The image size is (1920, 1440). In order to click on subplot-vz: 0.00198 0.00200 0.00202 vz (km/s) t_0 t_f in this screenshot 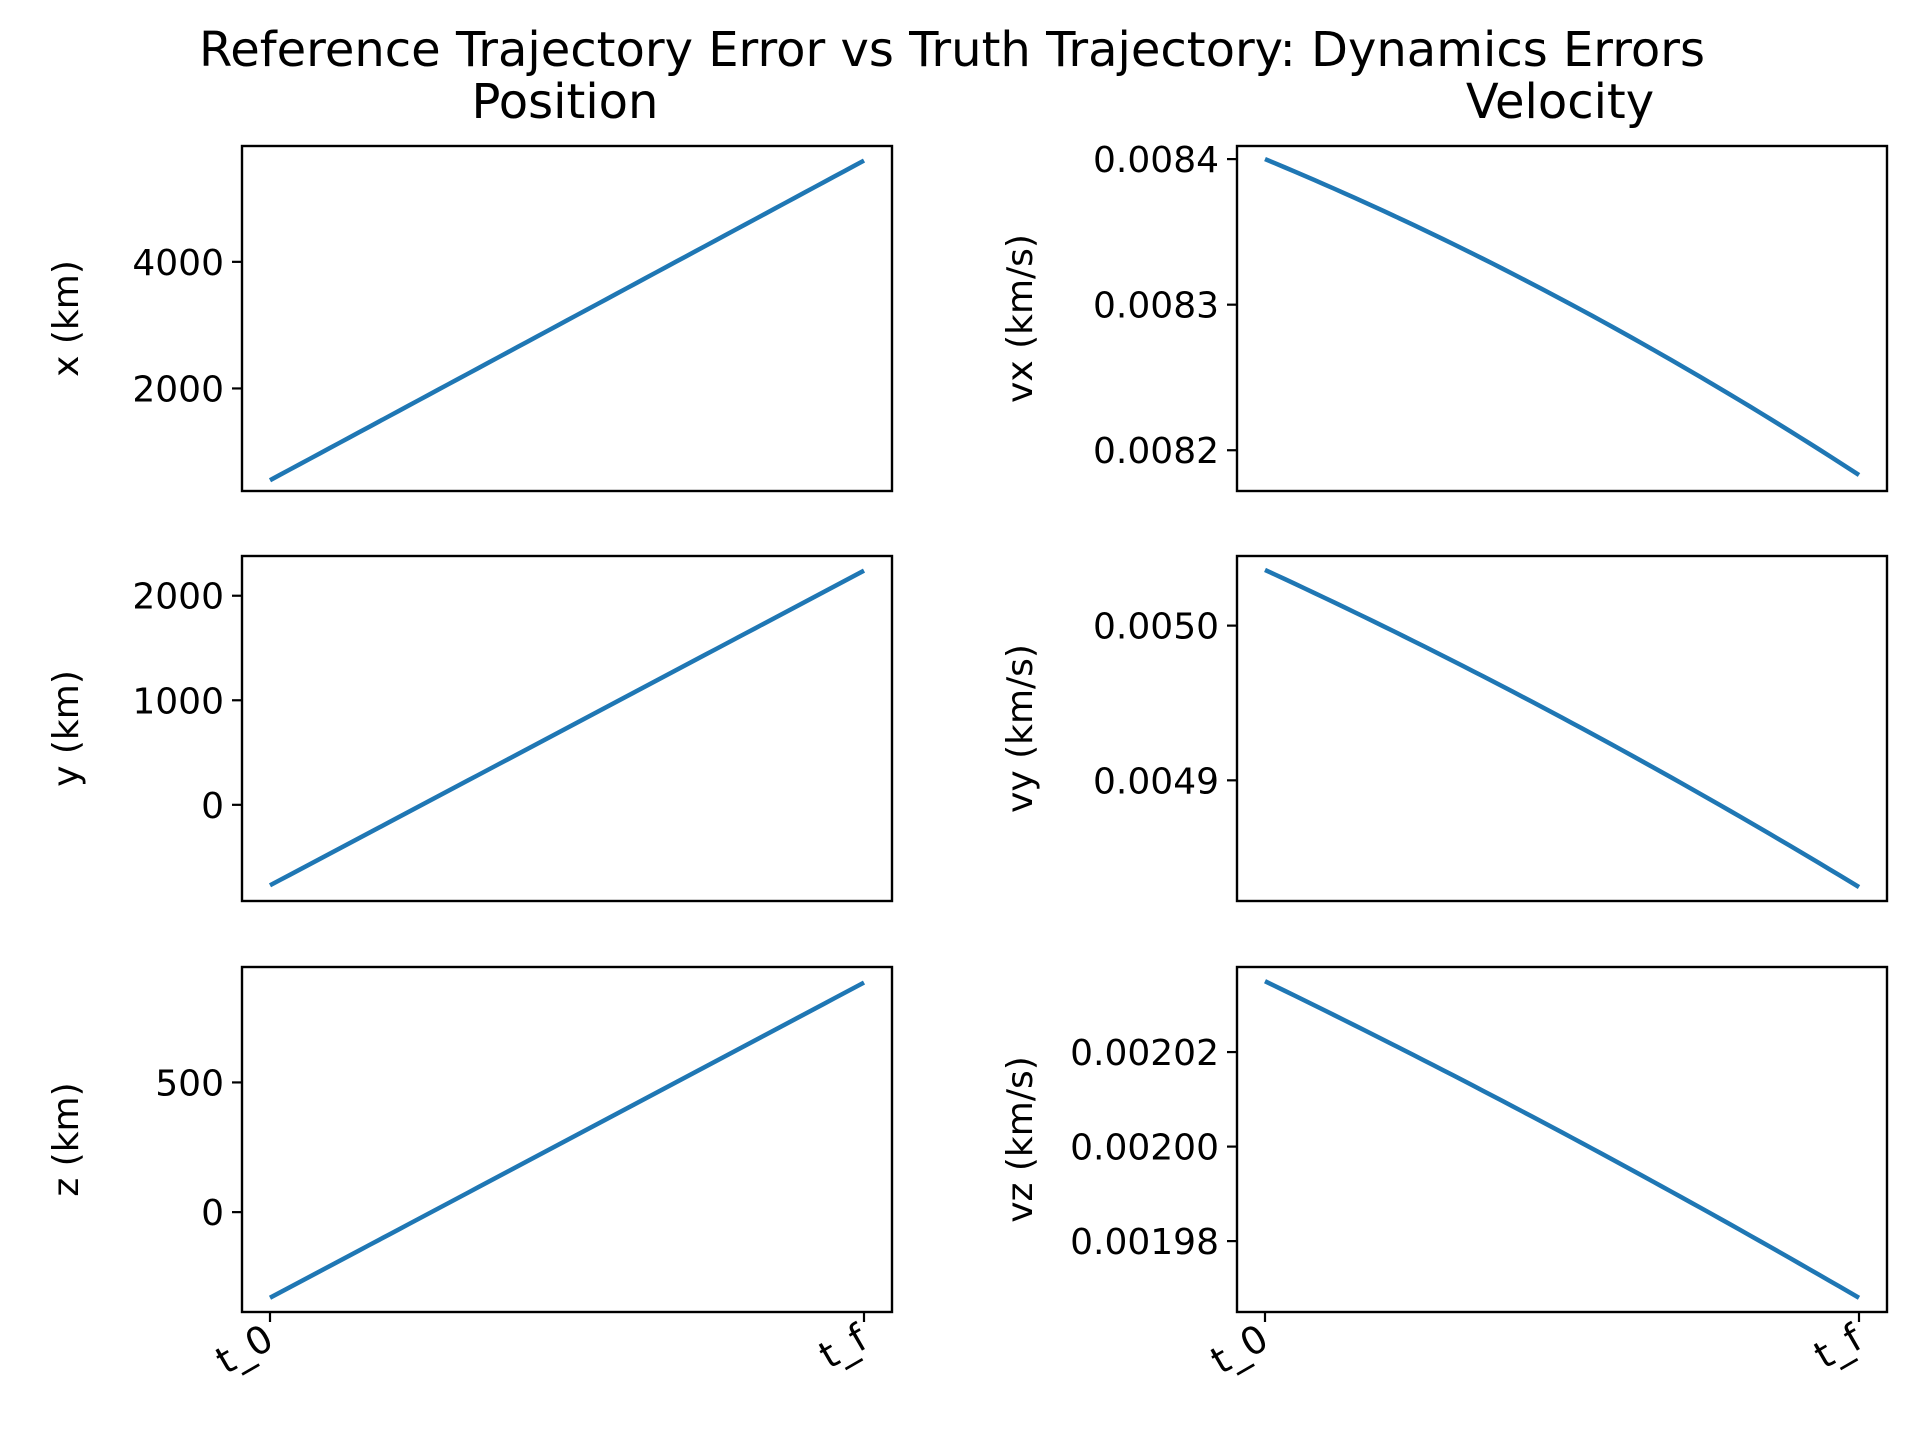, I will do `click(1444, 1174)`.